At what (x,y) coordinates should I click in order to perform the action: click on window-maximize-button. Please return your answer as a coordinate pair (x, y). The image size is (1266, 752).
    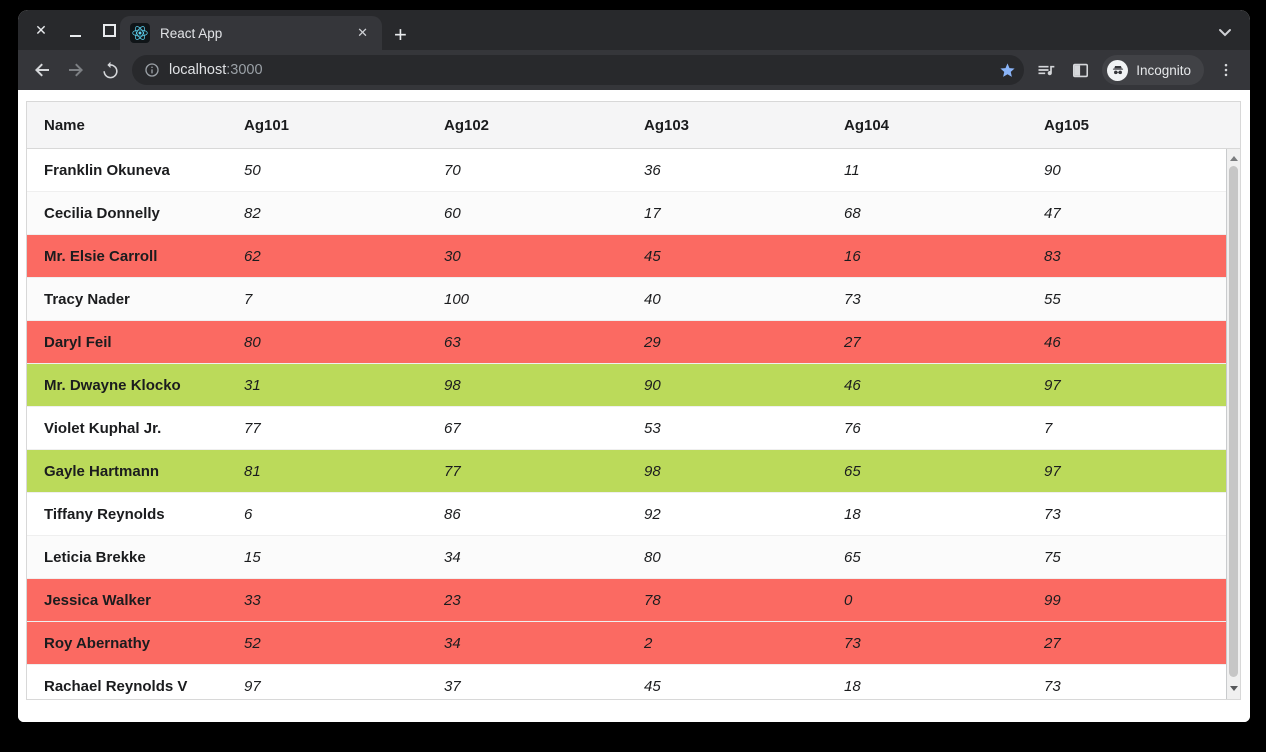
    Looking at the image, I should click on (109, 30).